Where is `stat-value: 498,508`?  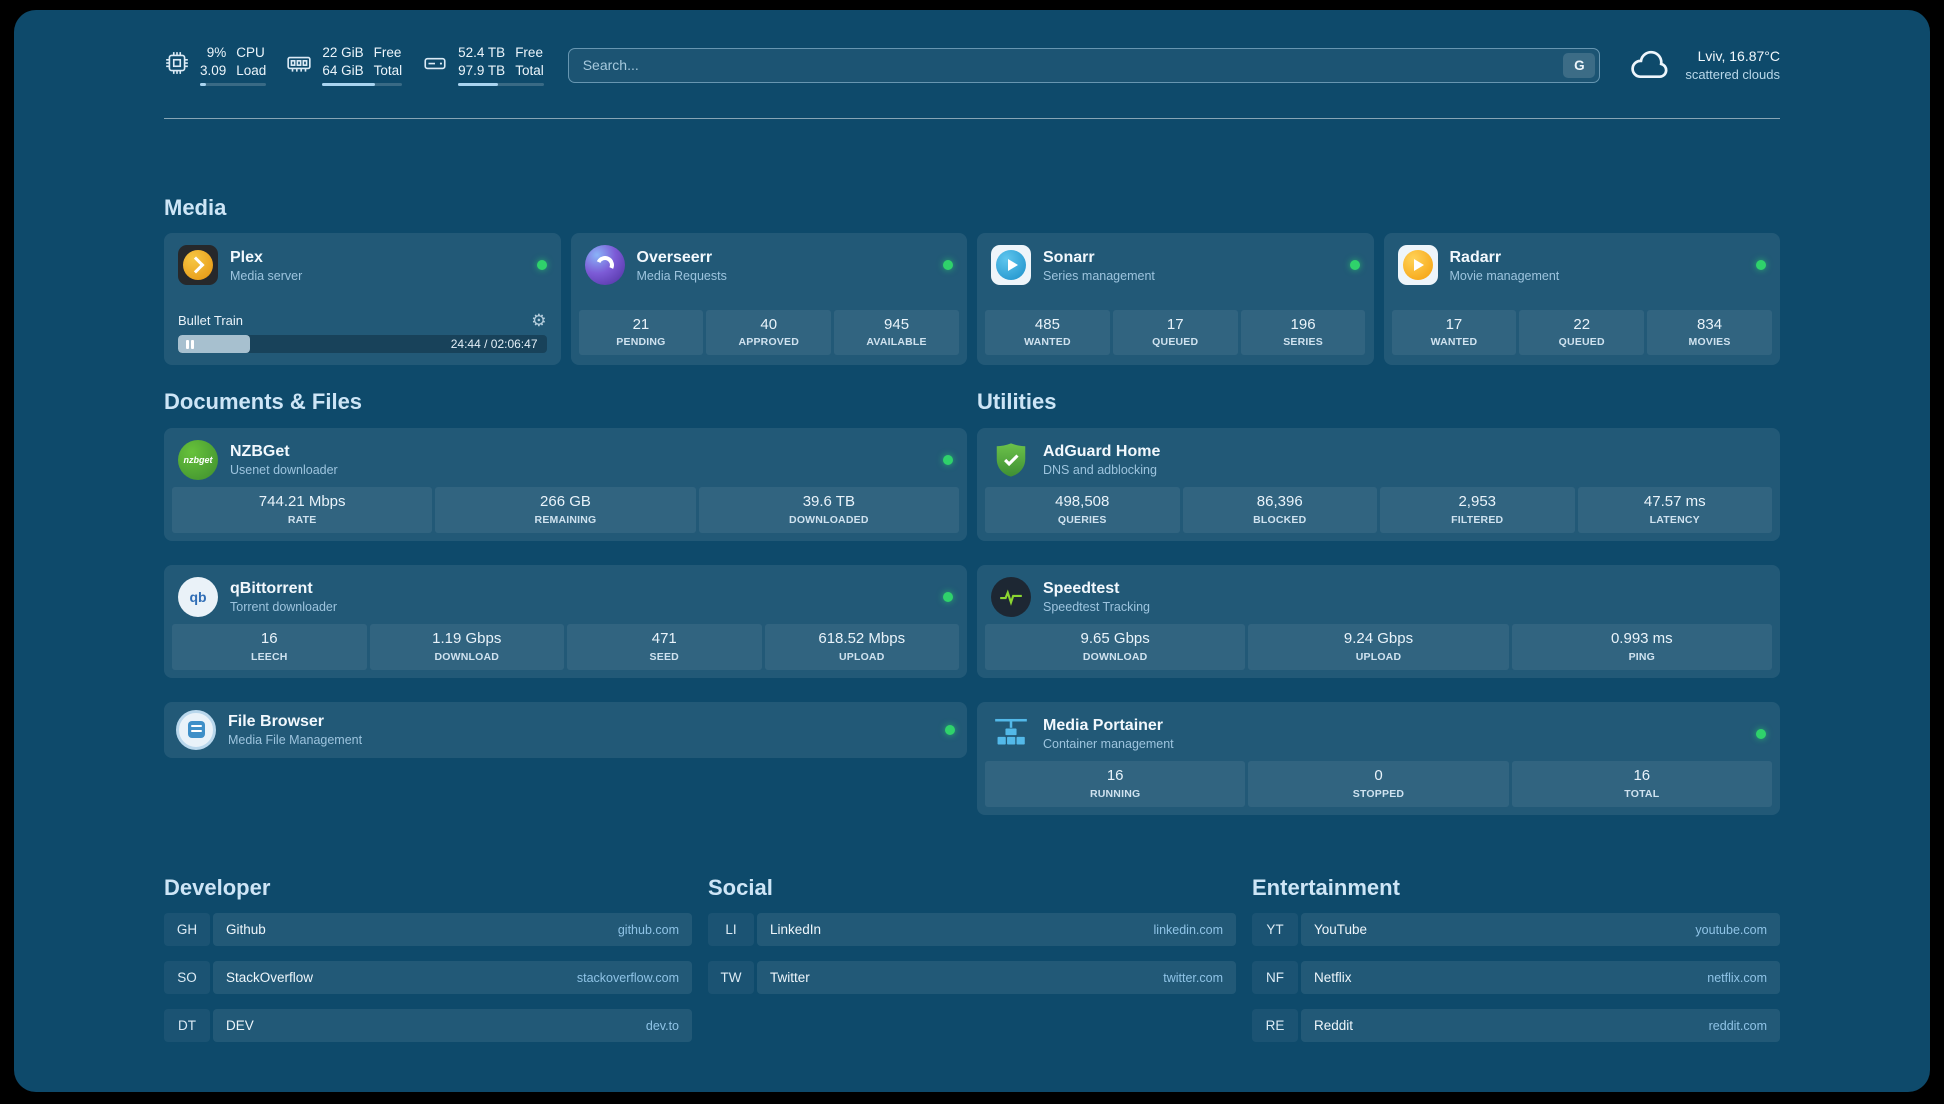 stat-value: 498,508 is located at coordinates (1082, 502).